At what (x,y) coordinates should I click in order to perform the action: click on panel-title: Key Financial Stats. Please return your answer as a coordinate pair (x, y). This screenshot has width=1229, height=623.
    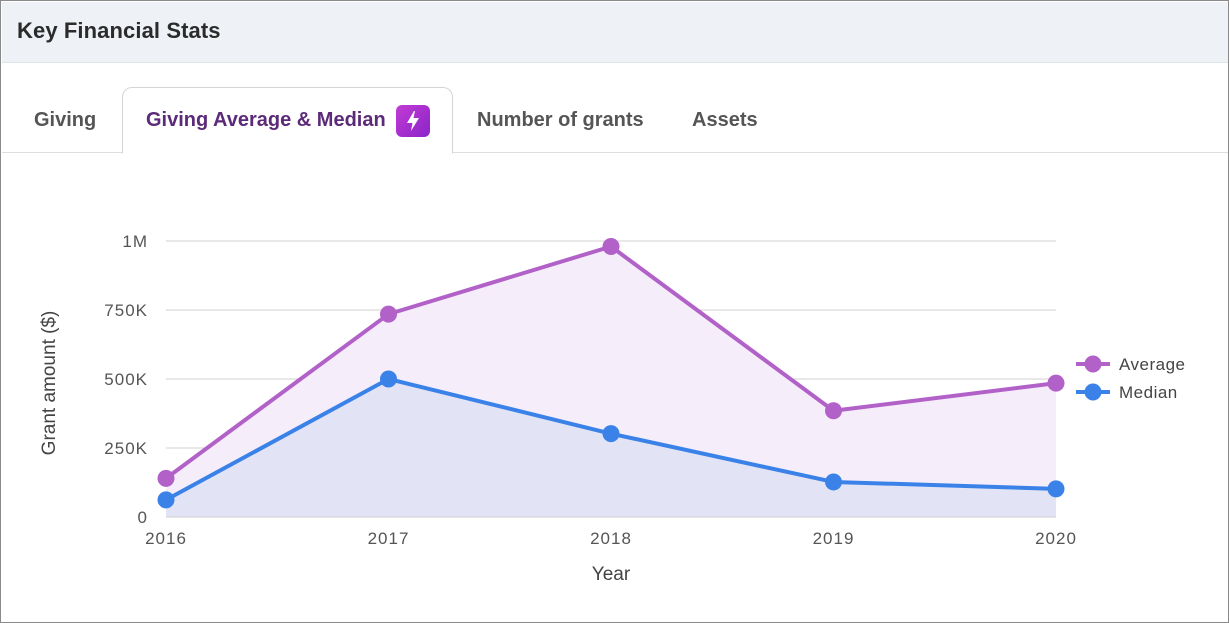
    Looking at the image, I should click on (119, 30).